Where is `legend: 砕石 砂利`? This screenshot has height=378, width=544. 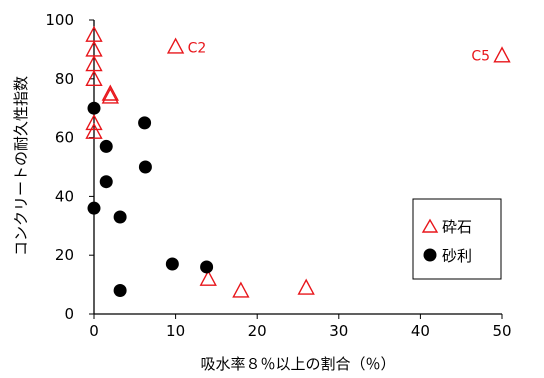
legend: 砕石 砂利 is located at coordinates (457, 239).